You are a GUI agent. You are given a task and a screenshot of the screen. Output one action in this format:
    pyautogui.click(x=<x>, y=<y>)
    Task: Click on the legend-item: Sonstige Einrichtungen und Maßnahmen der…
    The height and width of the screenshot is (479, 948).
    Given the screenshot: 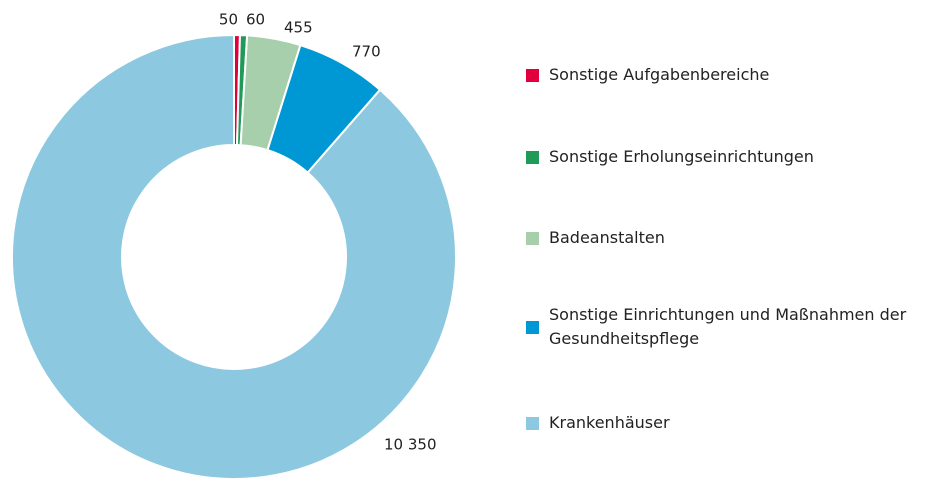 What is the action you would take?
    pyautogui.click(x=737, y=327)
    